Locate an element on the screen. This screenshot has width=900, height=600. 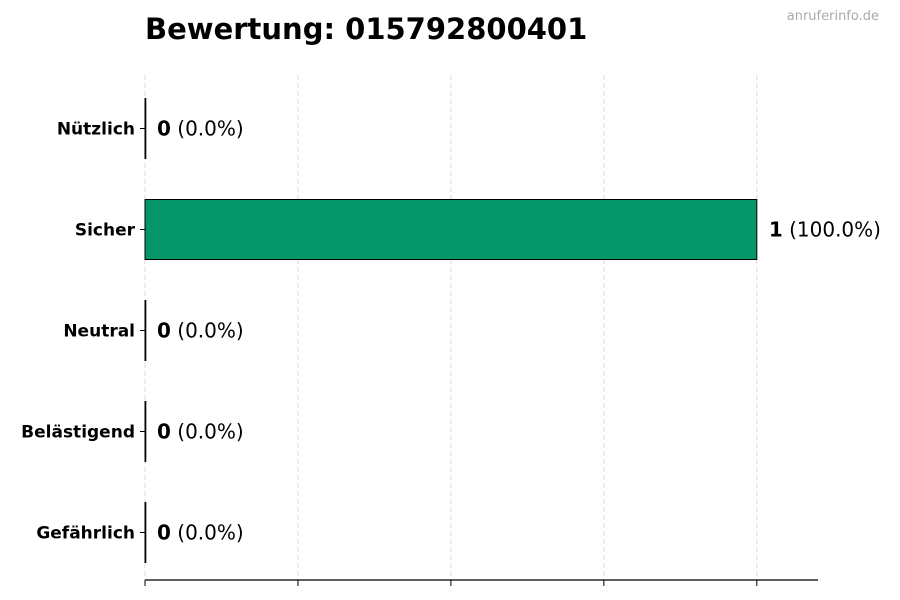
category-label: Gefährlich is located at coordinates (85, 534).